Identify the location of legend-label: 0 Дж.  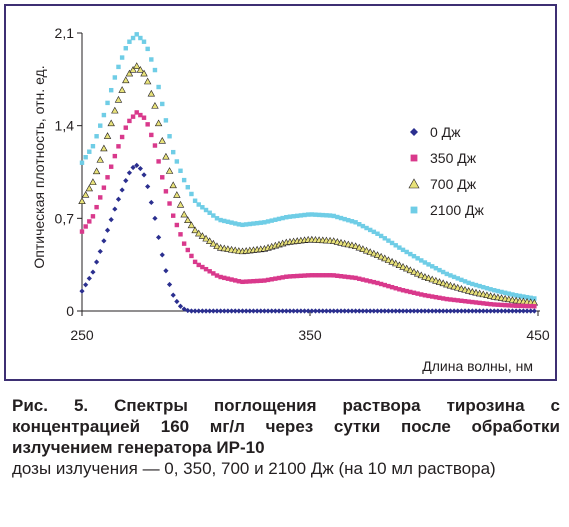
(445, 132).